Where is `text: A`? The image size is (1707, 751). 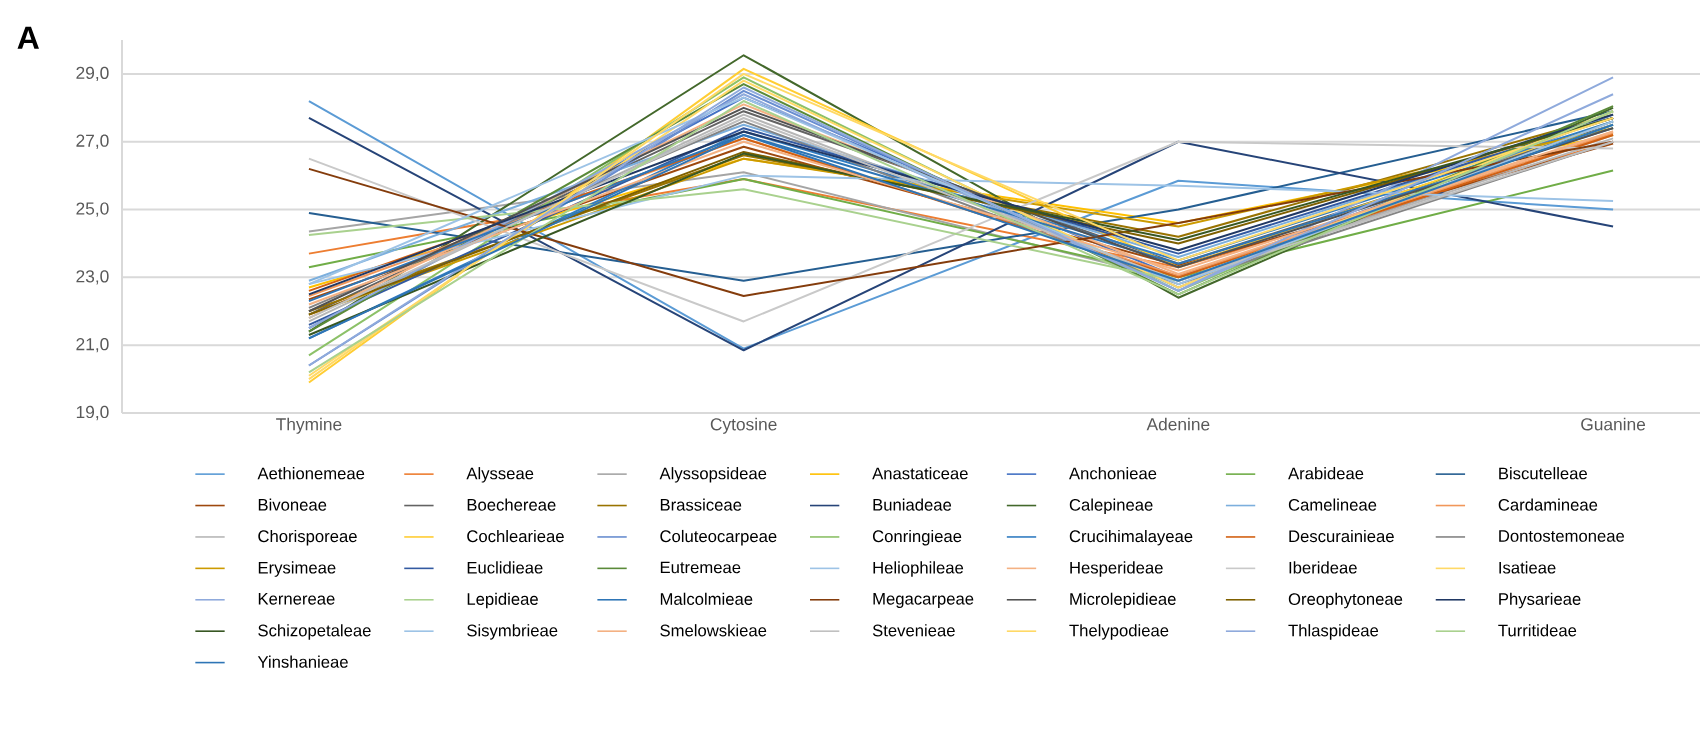 text: A is located at coordinates (28, 37).